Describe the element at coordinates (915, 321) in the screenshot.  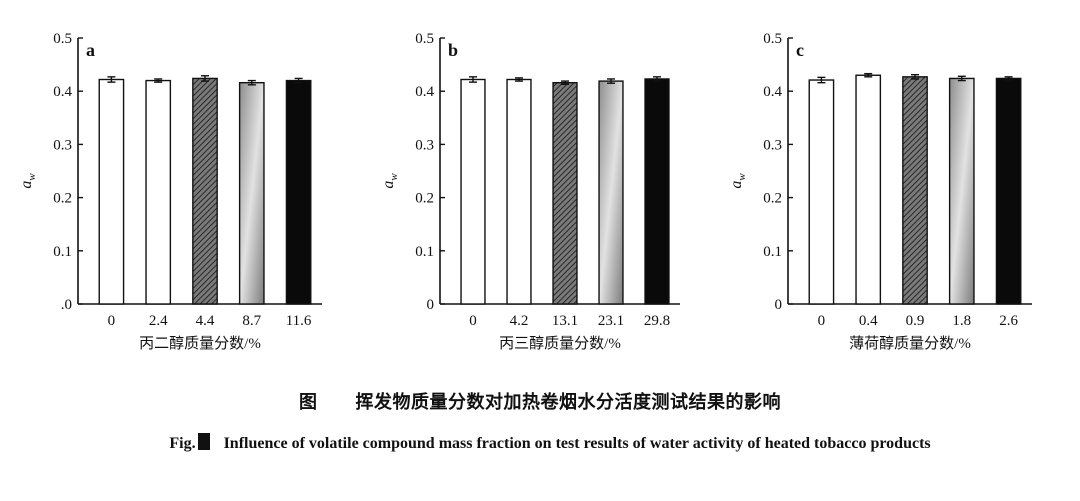
I see `x-tick-label: 0.9` at that location.